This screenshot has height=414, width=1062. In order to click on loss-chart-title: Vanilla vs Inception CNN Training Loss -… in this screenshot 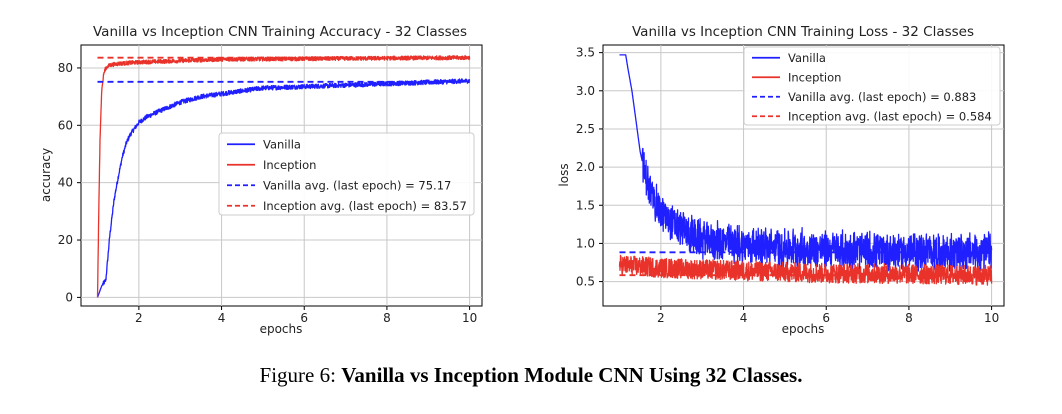, I will do `click(803, 32)`.